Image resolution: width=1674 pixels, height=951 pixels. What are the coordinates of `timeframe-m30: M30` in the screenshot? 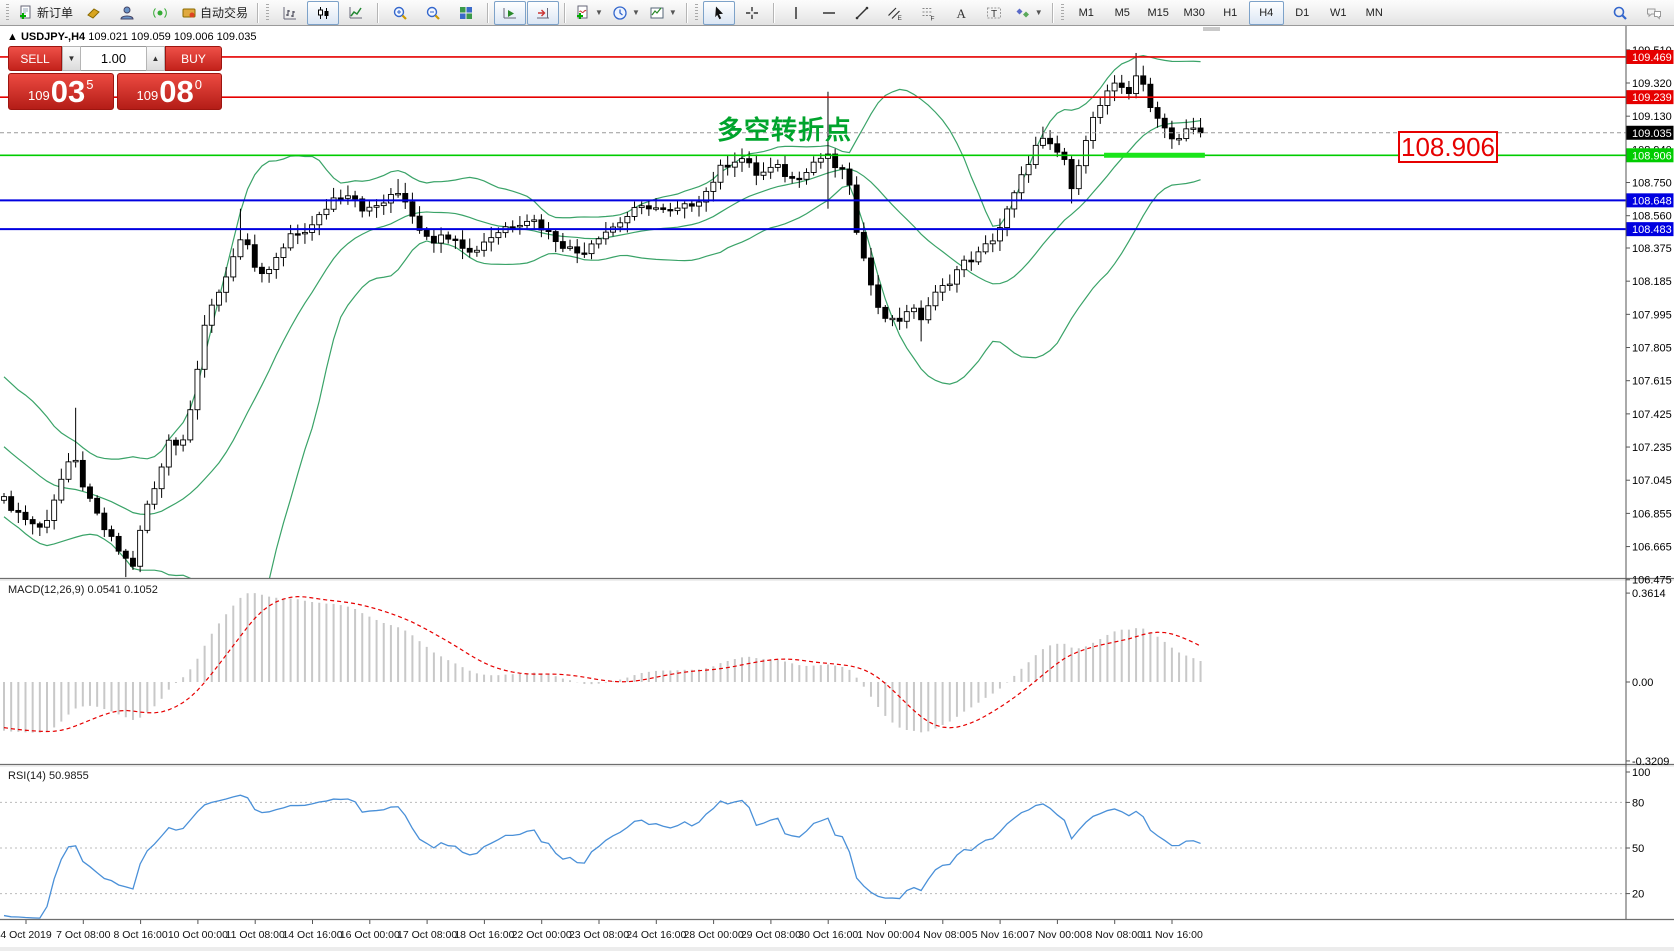 It's located at (1194, 13).